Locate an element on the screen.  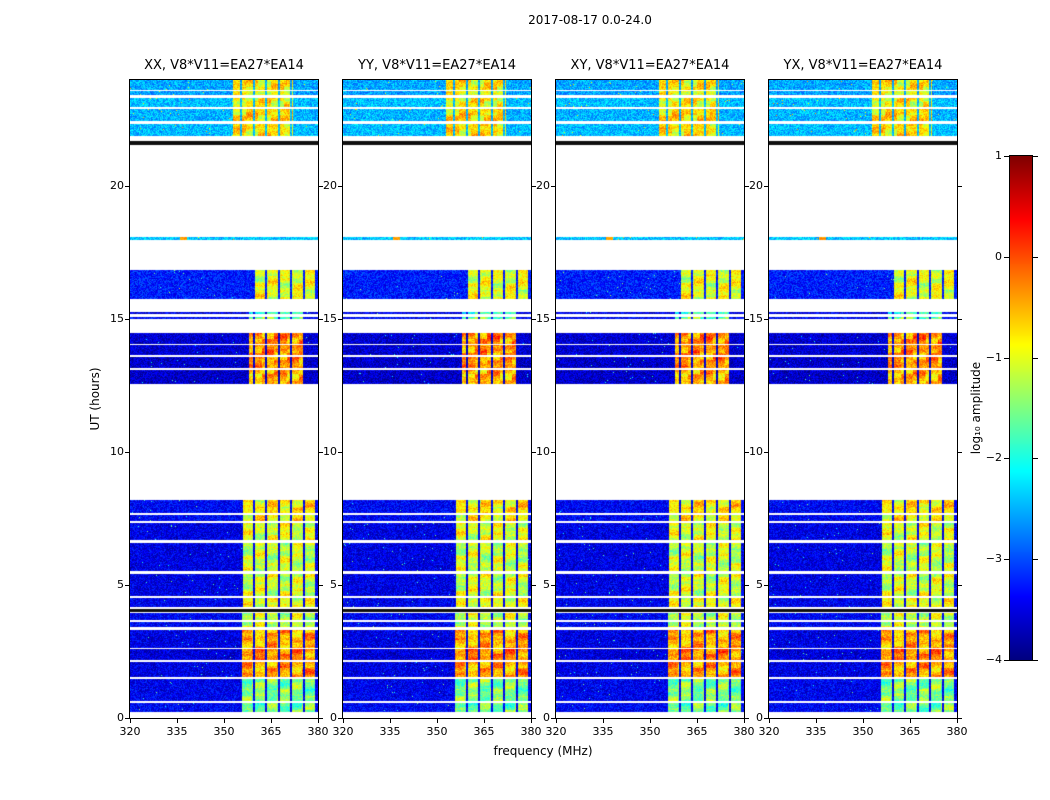
y-axis-label: UT (hours) is located at coordinates (95, 399).